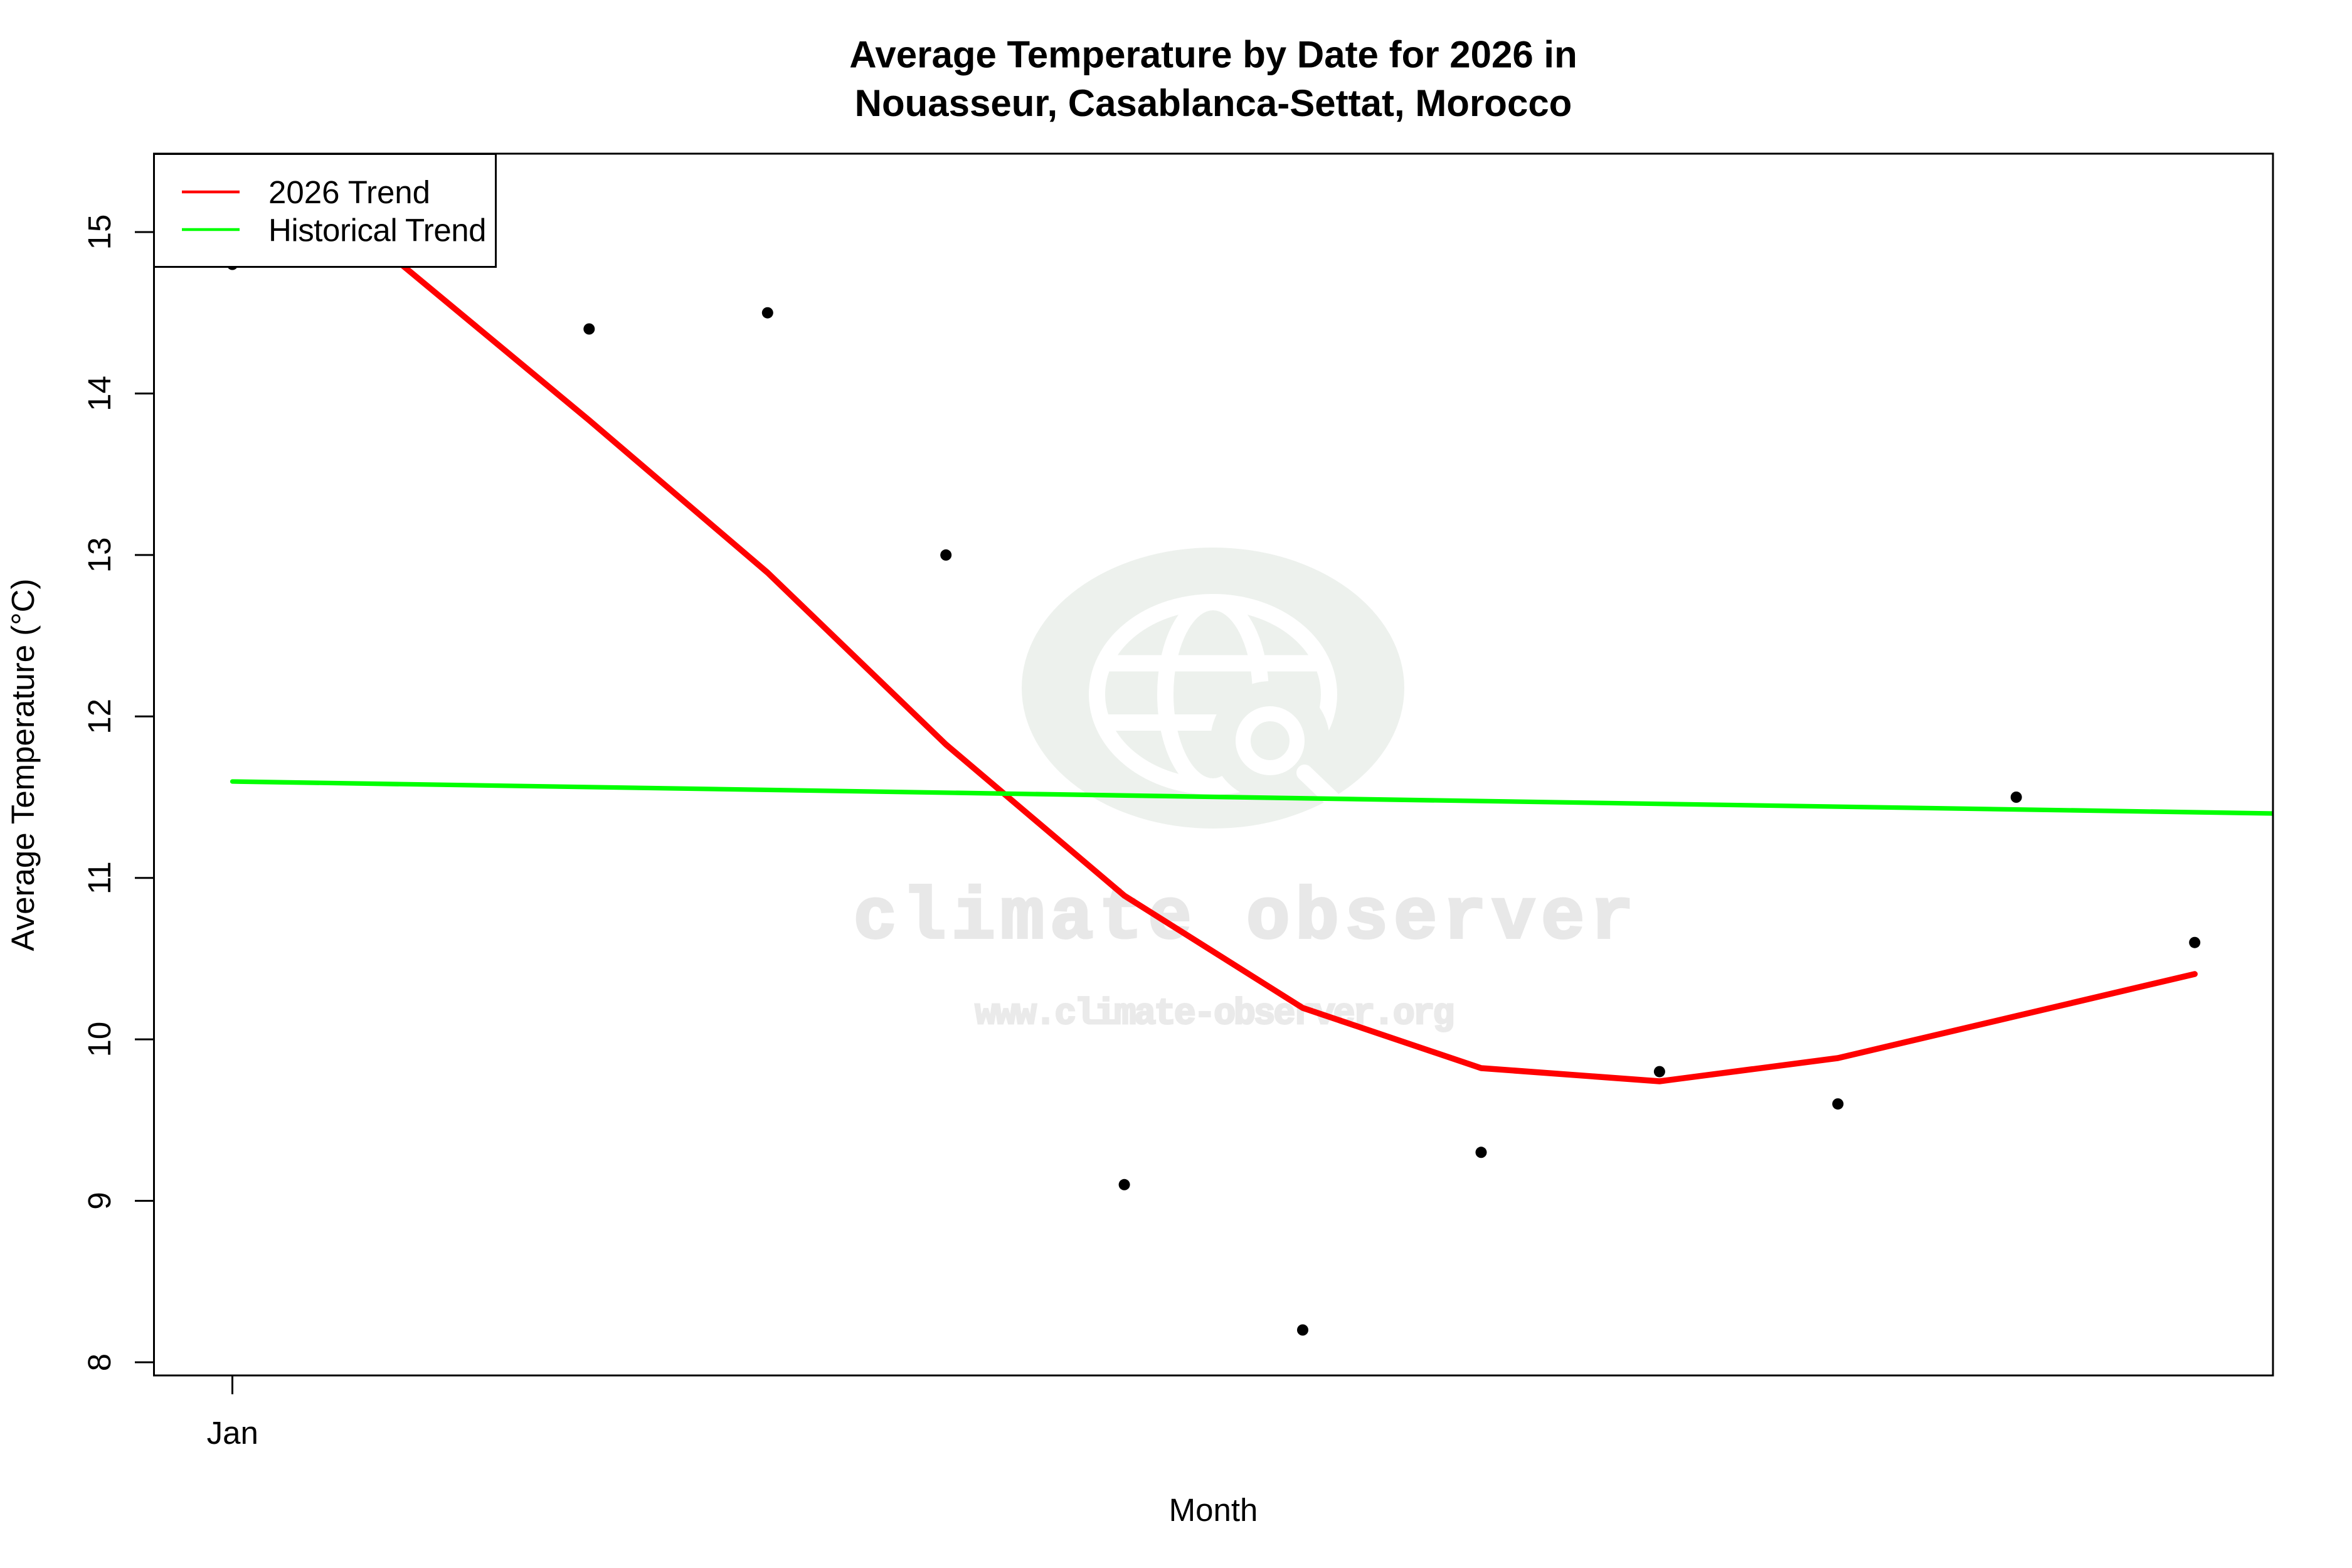 This screenshot has width=2352, height=1568. Describe the element at coordinates (1247, 918) in the screenshot. I see `svg-text: climate observer` at that location.